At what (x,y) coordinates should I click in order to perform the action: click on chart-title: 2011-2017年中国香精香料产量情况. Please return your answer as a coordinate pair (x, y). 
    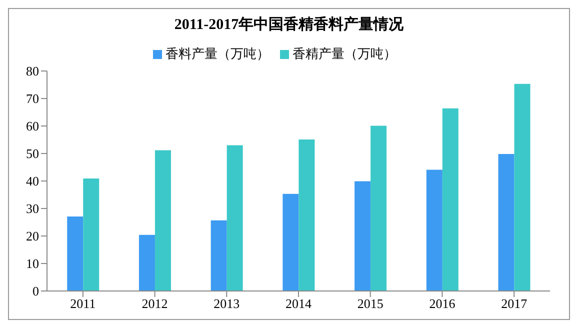
    Looking at the image, I should click on (289, 24).